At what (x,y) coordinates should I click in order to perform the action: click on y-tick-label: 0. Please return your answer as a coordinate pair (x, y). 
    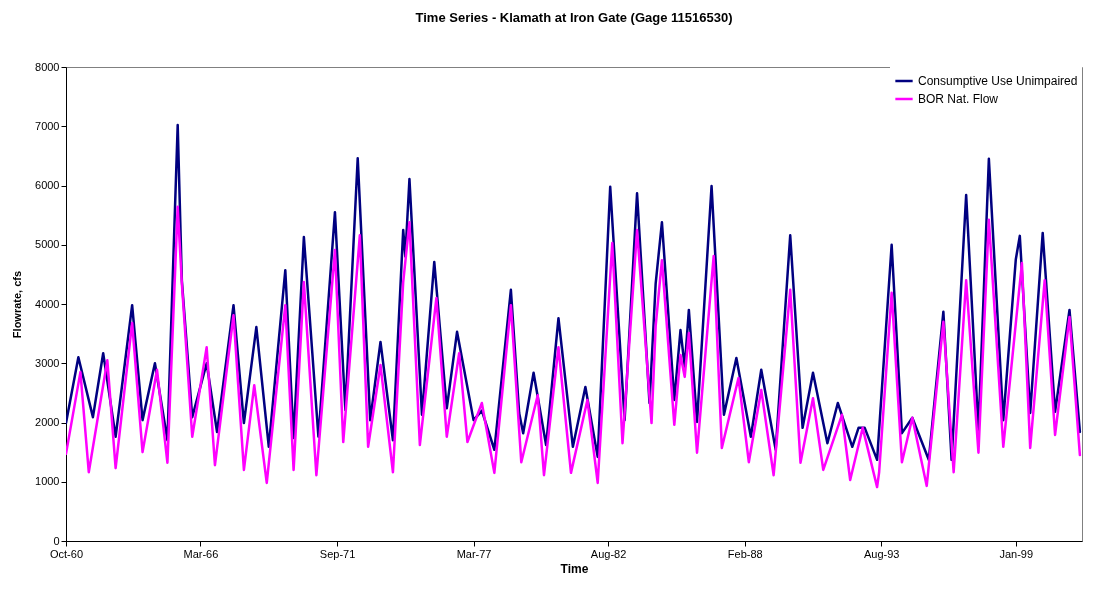
    Looking at the image, I should click on (56, 540).